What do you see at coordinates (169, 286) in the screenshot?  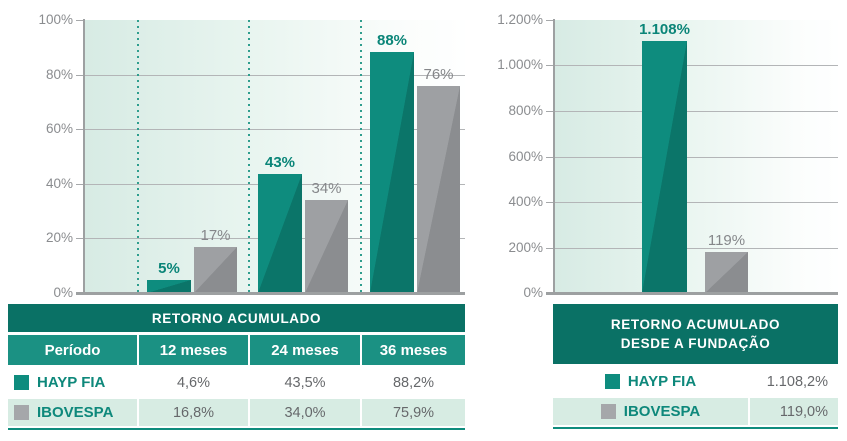 I see `bar-hayp-fia-12-meses` at bounding box center [169, 286].